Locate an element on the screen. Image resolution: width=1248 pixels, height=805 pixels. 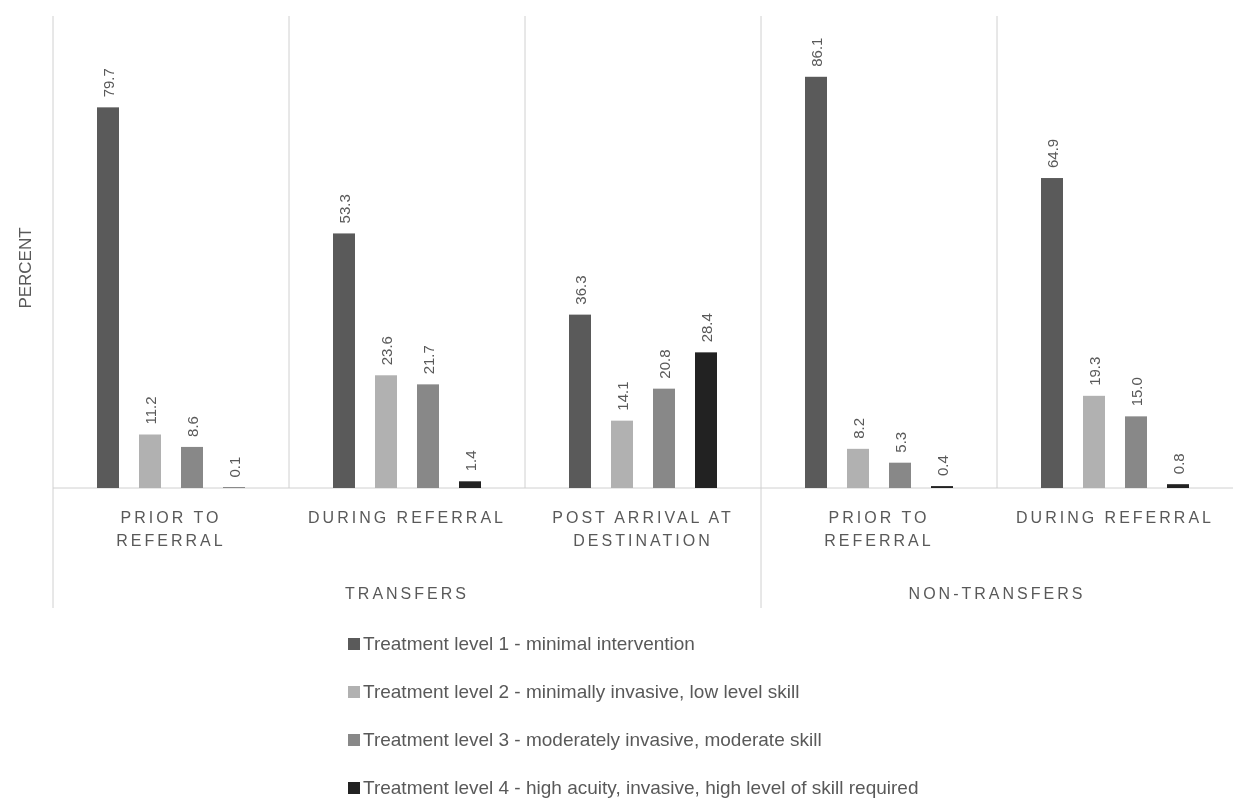
legend-label: Treatment level 1 - minimal intervention is located at coordinates (529, 643).